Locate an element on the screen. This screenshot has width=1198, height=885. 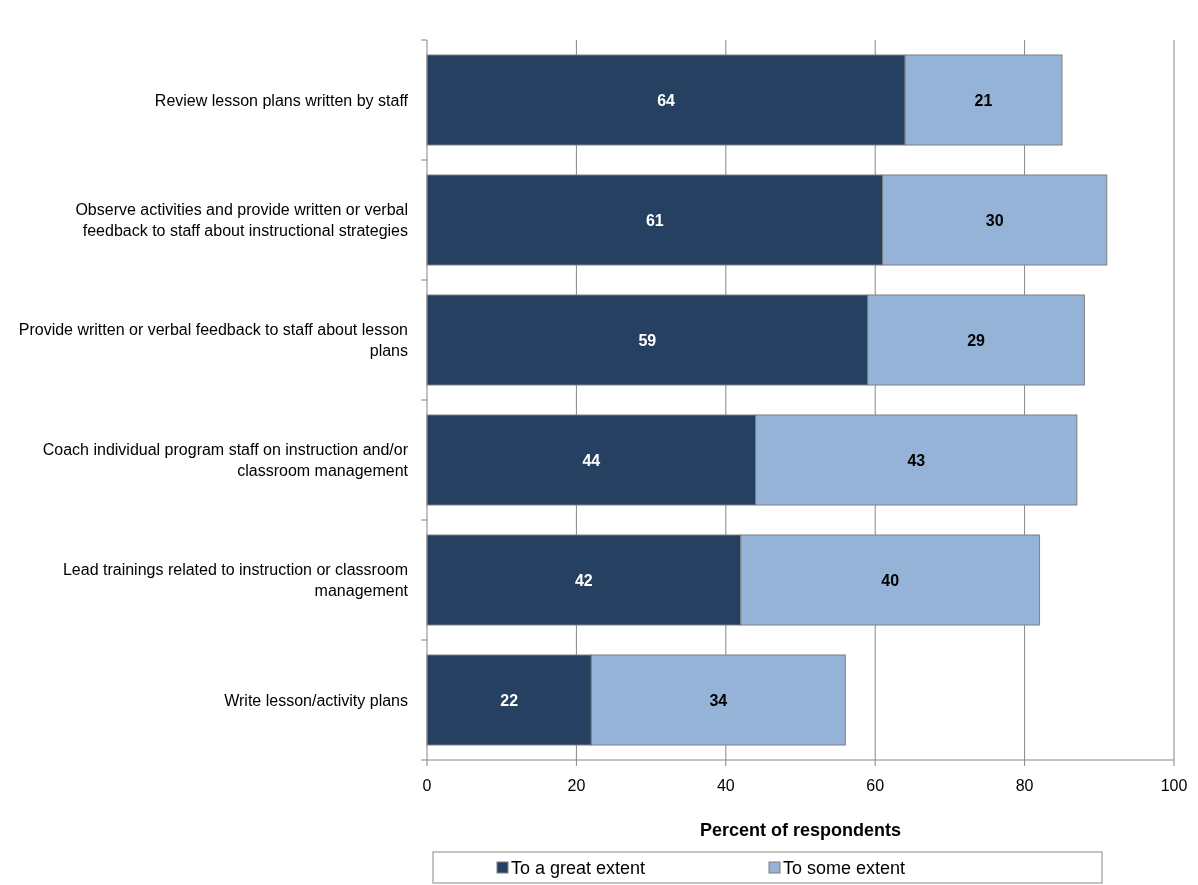
data-label: 42 is located at coordinates (583, 580).